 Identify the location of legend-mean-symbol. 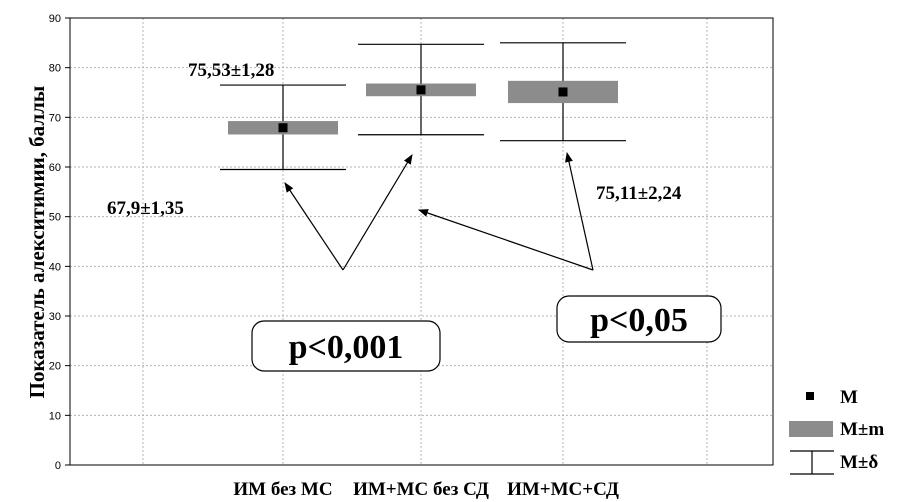
(810, 396).